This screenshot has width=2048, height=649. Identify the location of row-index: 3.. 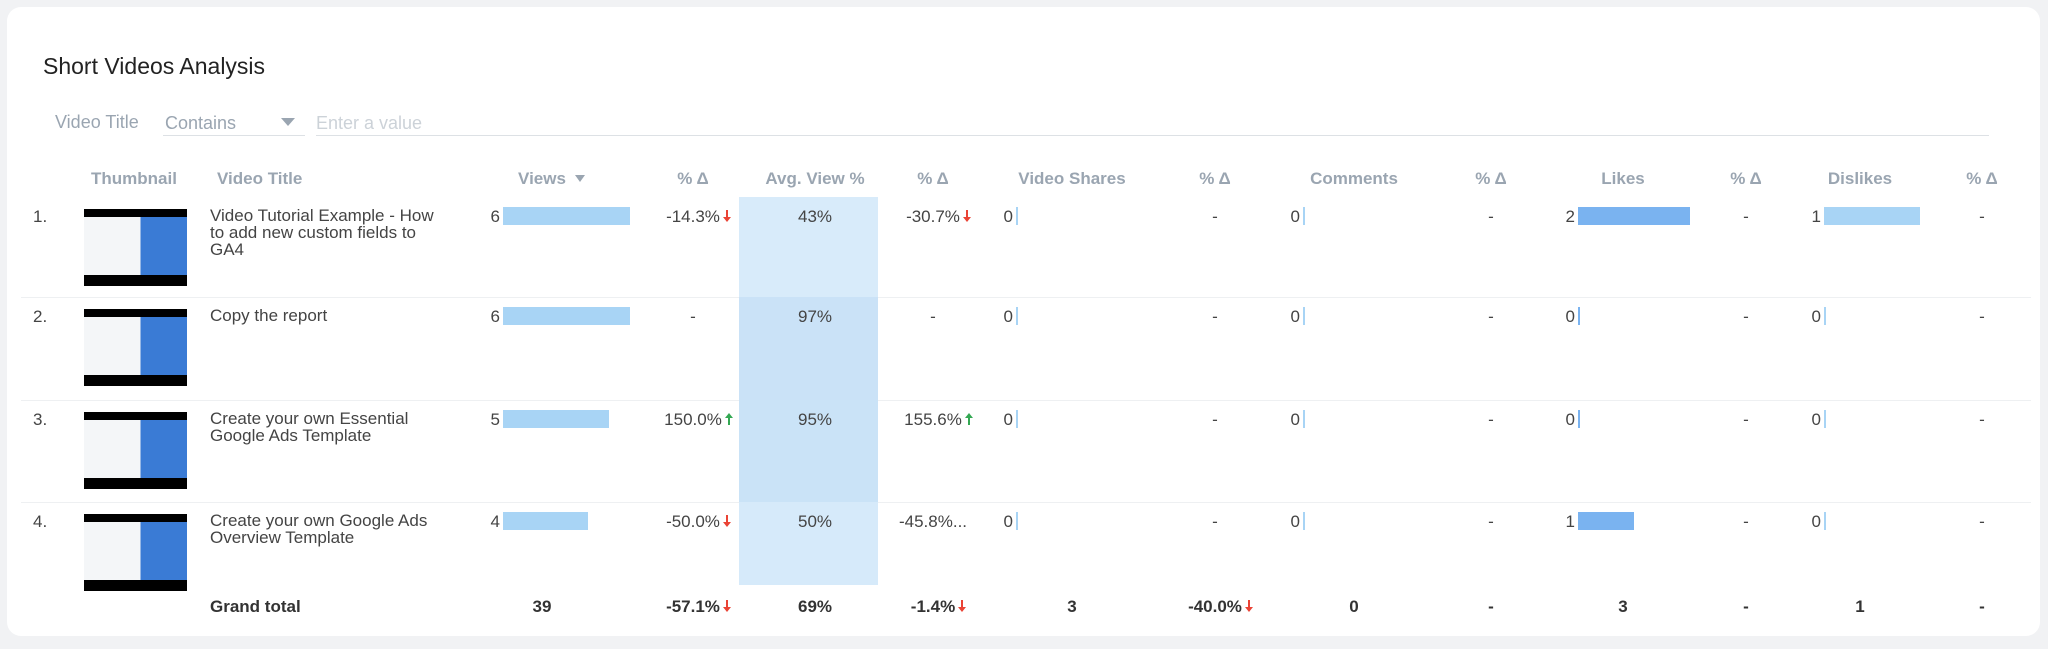
(40, 419).